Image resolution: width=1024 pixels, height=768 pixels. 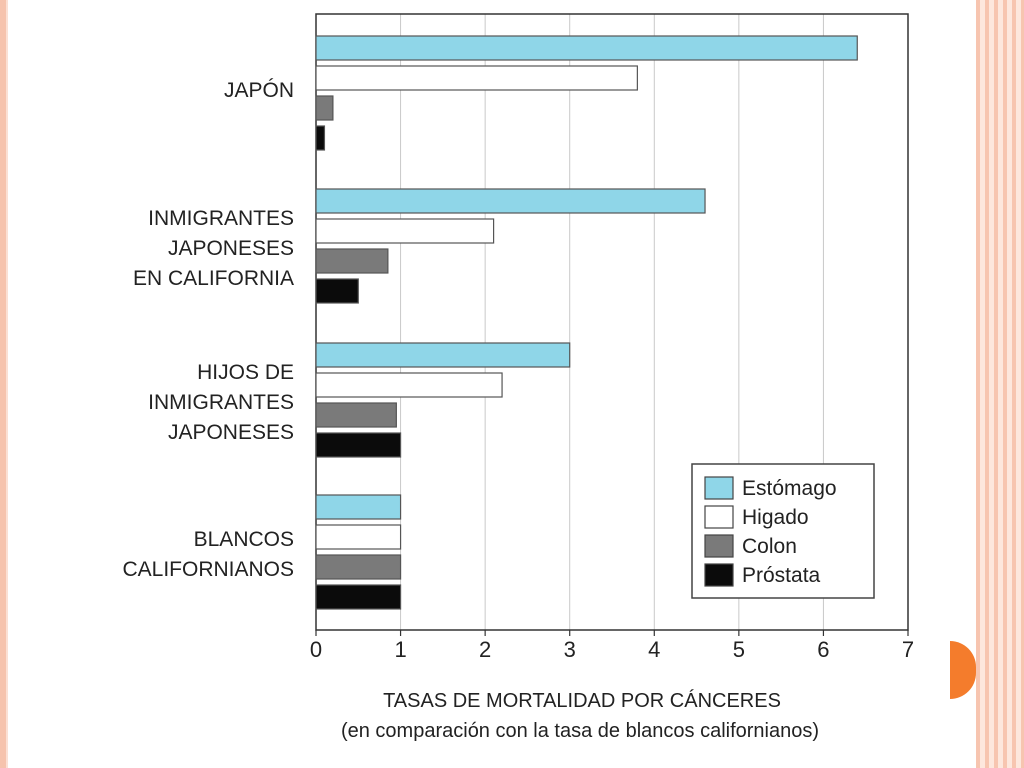 I want to click on x-tick-label: 0, so click(x=316, y=649).